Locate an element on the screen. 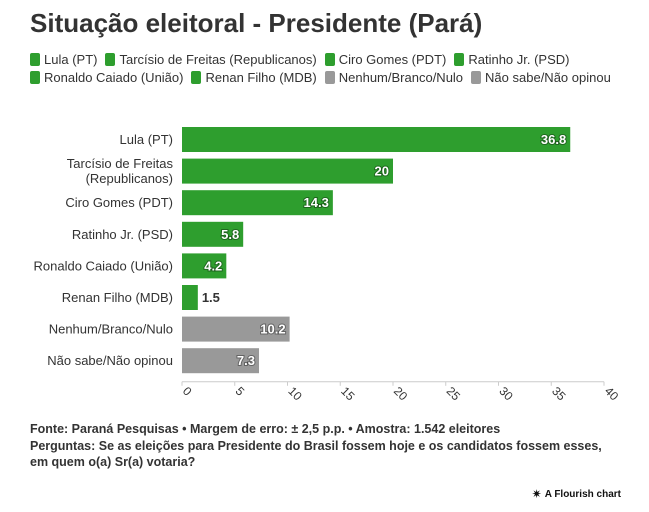 This screenshot has height=512, width=649. category-label-line: Nenhum/Branco/Nulo is located at coordinates (111, 329).